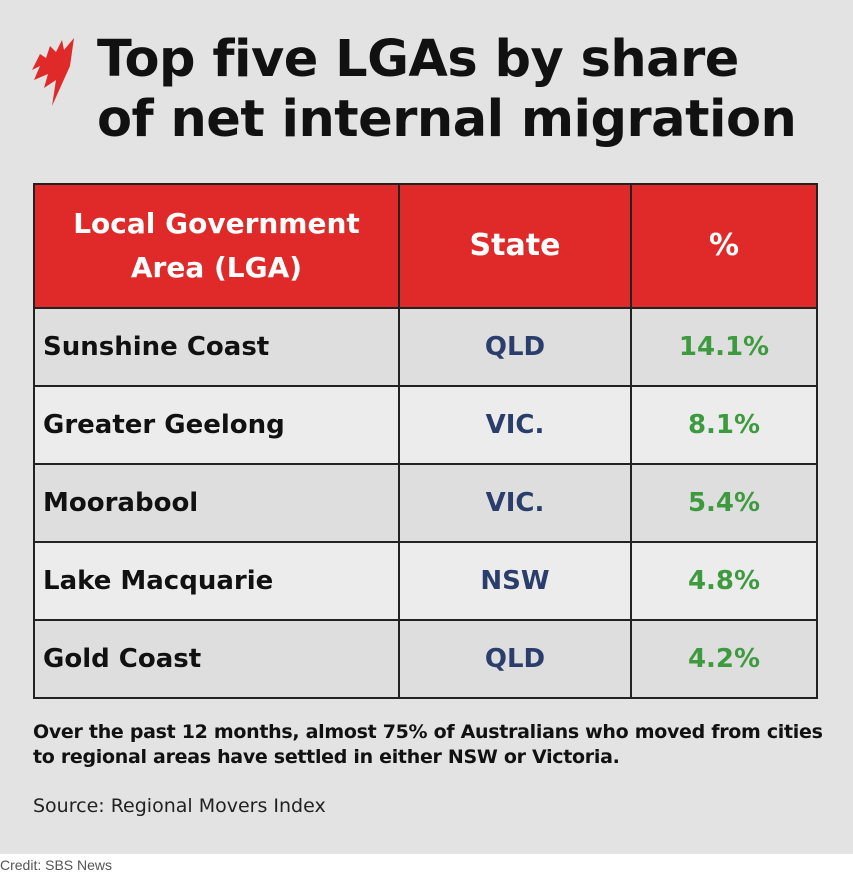 The image size is (853, 884). I want to click on sbs-logo-icon, so click(53, 72).